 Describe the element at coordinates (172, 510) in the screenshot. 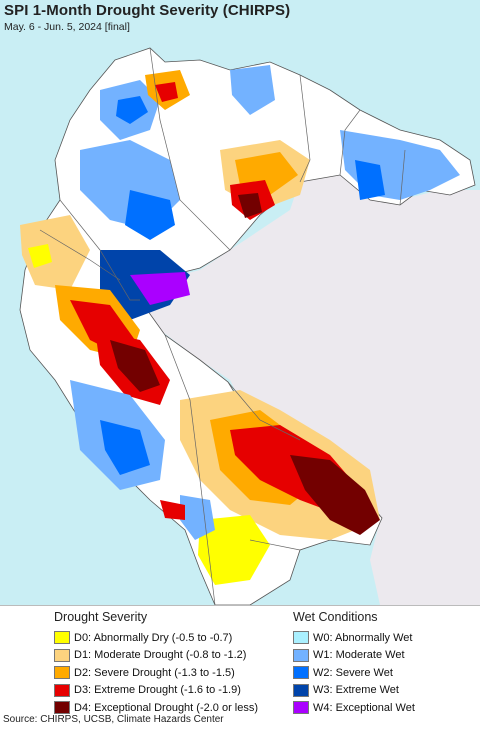

I see `drought-south-red` at that location.